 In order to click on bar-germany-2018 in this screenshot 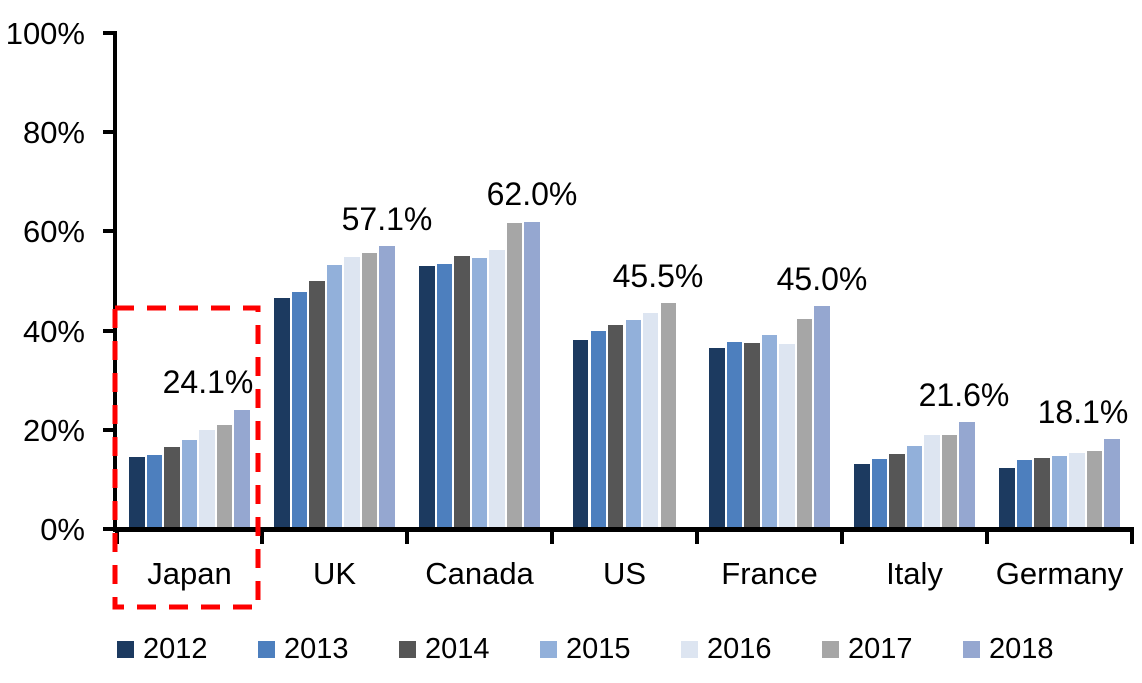, I will do `click(1112, 484)`.